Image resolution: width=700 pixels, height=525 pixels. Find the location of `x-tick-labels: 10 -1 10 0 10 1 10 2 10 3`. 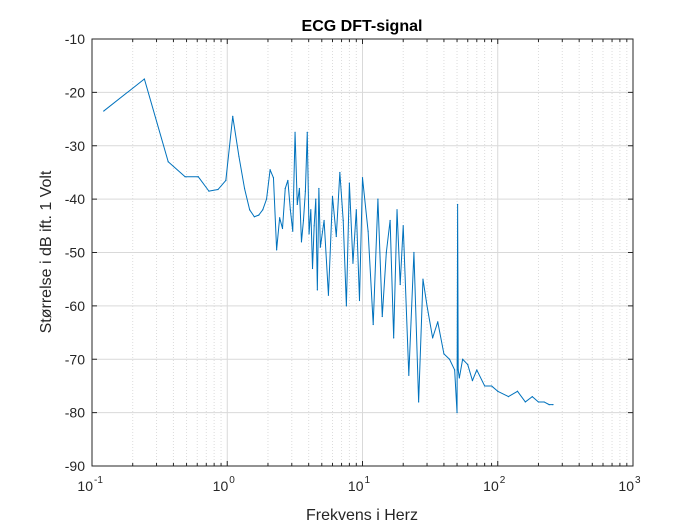

x-tick-labels: 10 -1 10 0 10 1 10 2 10 3 is located at coordinates (359, 484).